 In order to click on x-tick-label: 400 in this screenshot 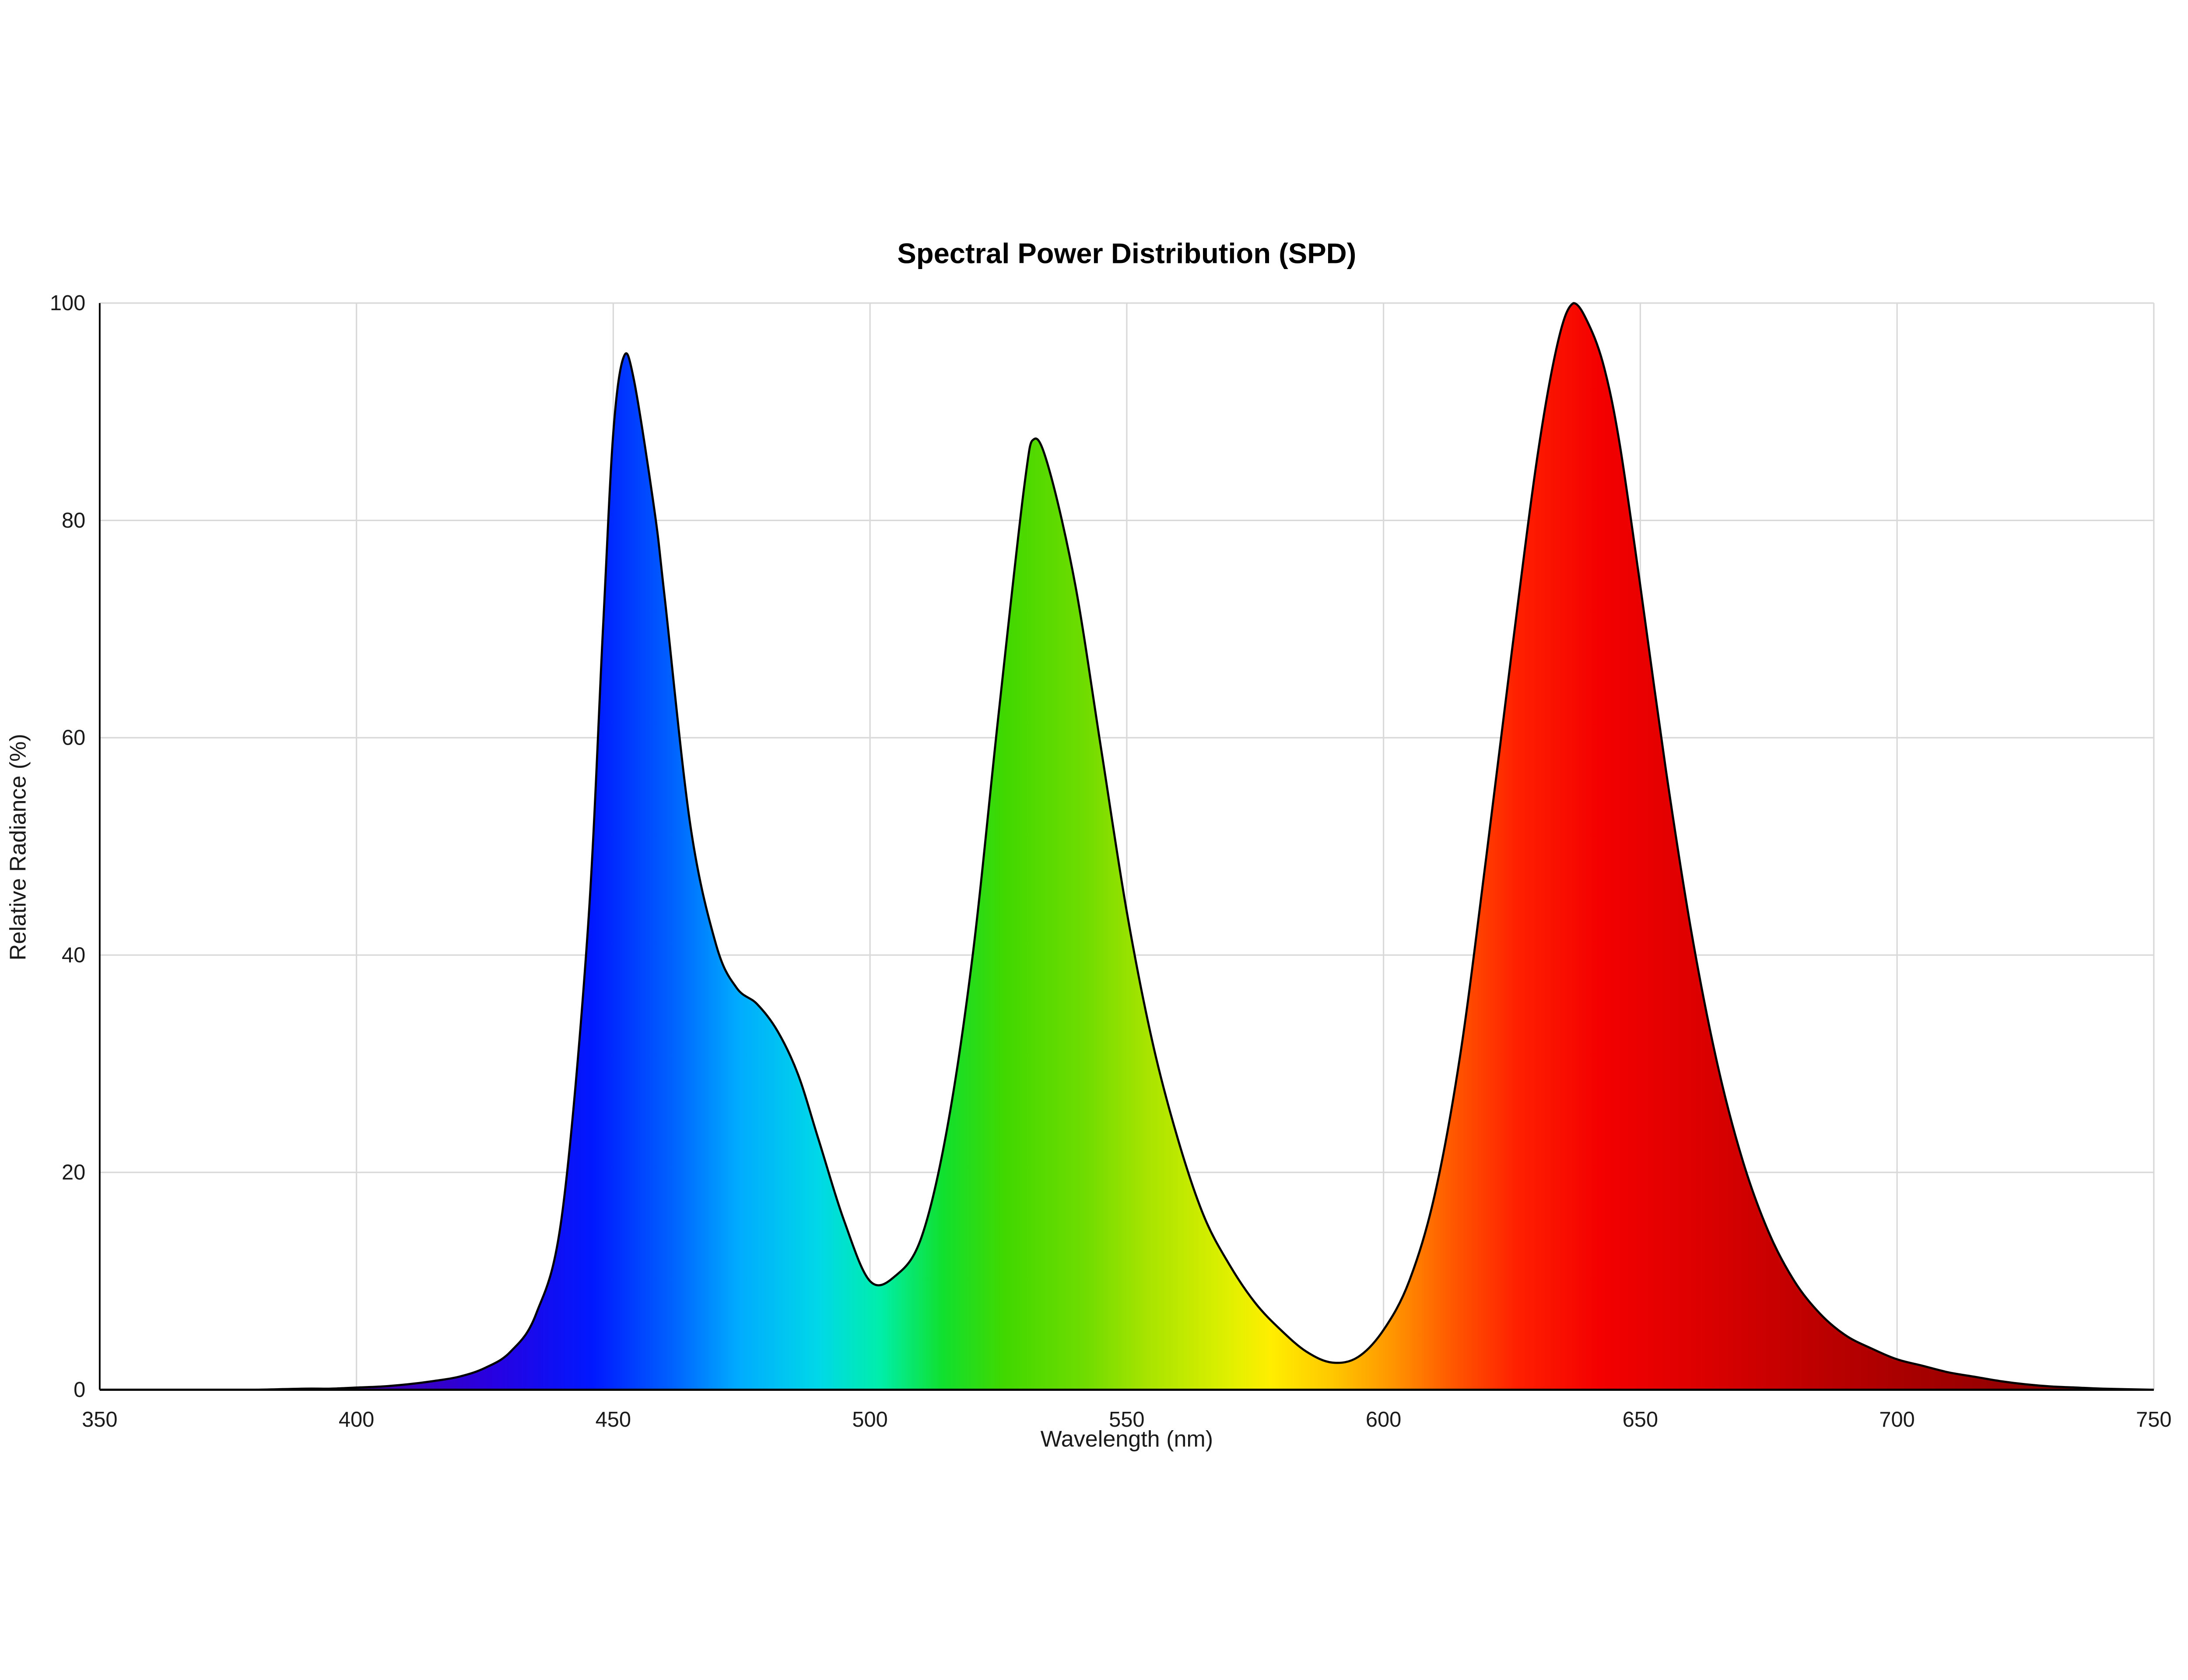, I will do `click(356, 1420)`.